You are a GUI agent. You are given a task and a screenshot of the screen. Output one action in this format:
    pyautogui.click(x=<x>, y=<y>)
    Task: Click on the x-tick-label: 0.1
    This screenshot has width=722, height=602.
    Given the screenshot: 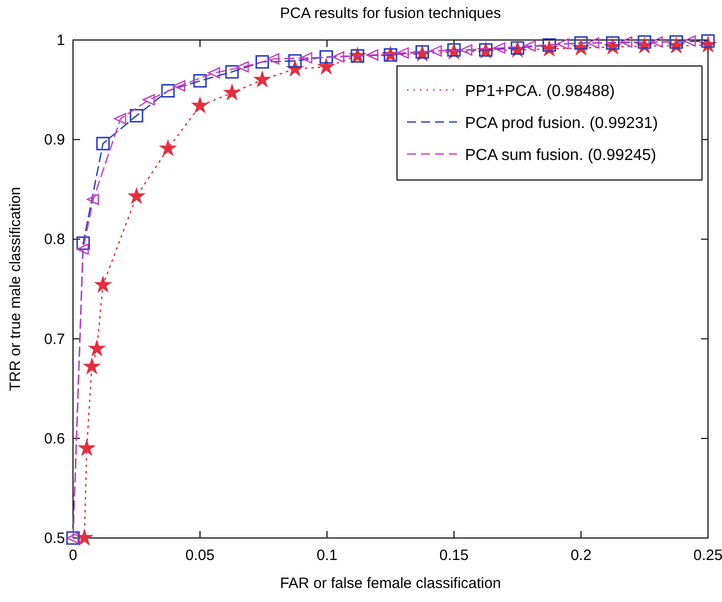 What is the action you would take?
    pyautogui.click(x=327, y=555)
    